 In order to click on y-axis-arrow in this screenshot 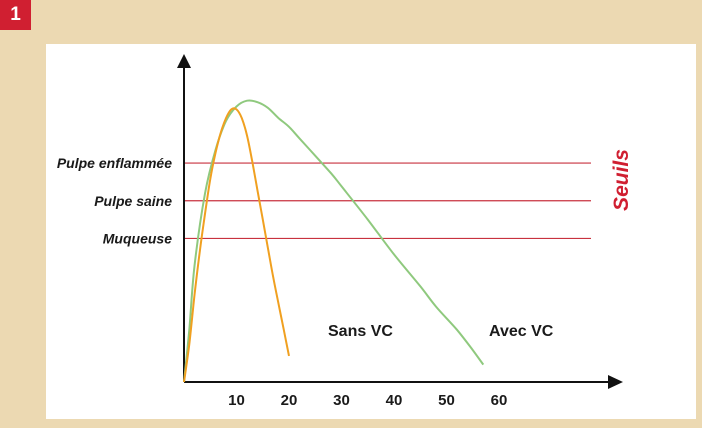, I will do `click(184, 61)`.